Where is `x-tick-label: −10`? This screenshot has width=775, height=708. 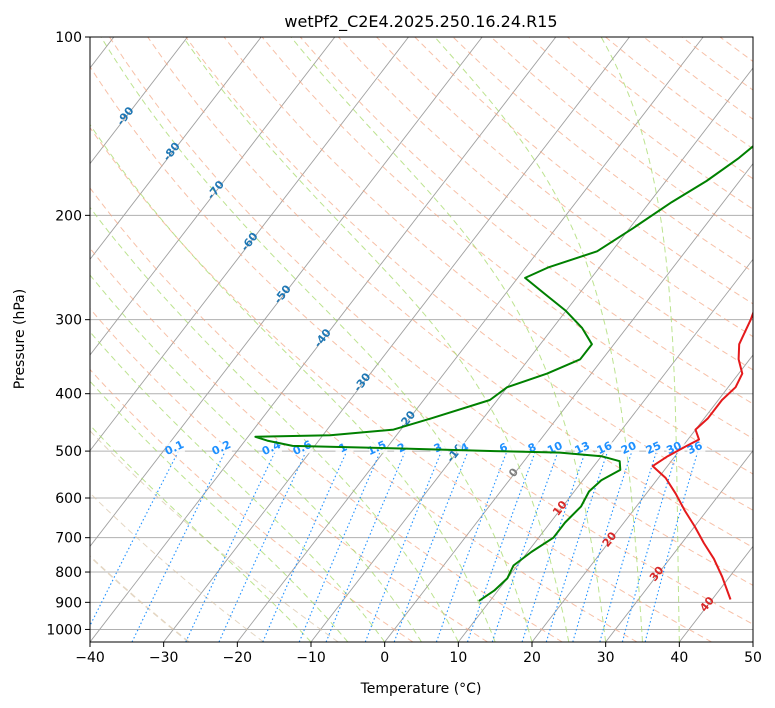
x-tick-label: −10 is located at coordinates (311, 658).